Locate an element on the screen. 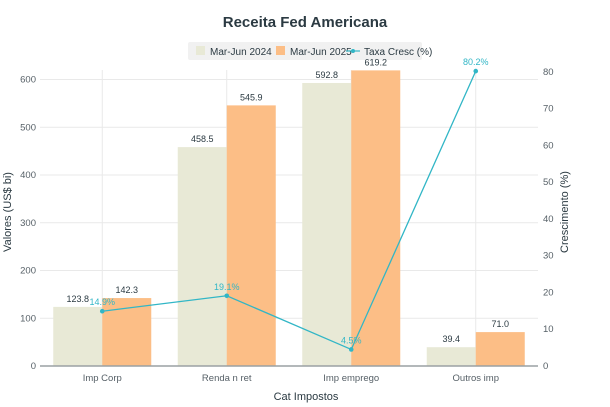 The height and width of the screenshot is (407, 610). y-tick-label: 400 is located at coordinates (28, 175).